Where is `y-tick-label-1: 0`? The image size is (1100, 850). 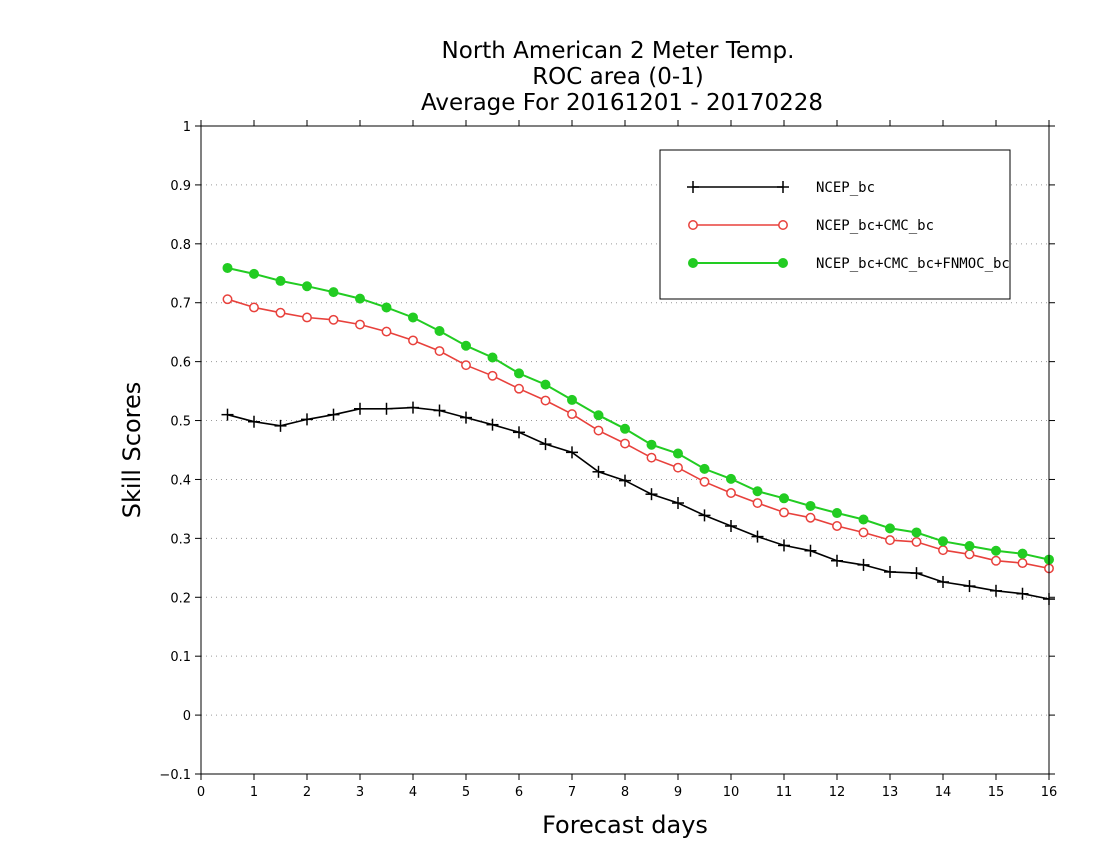 y-tick-label-1: 0 is located at coordinates (187, 716).